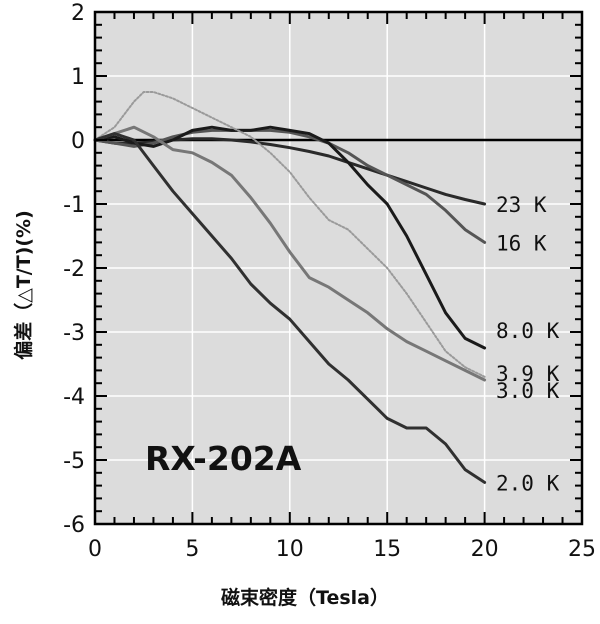  What do you see at coordinates (305, 597) in the screenshot?
I see `x-axis-title: 磁束密度（Tesla）` at bounding box center [305, 597].